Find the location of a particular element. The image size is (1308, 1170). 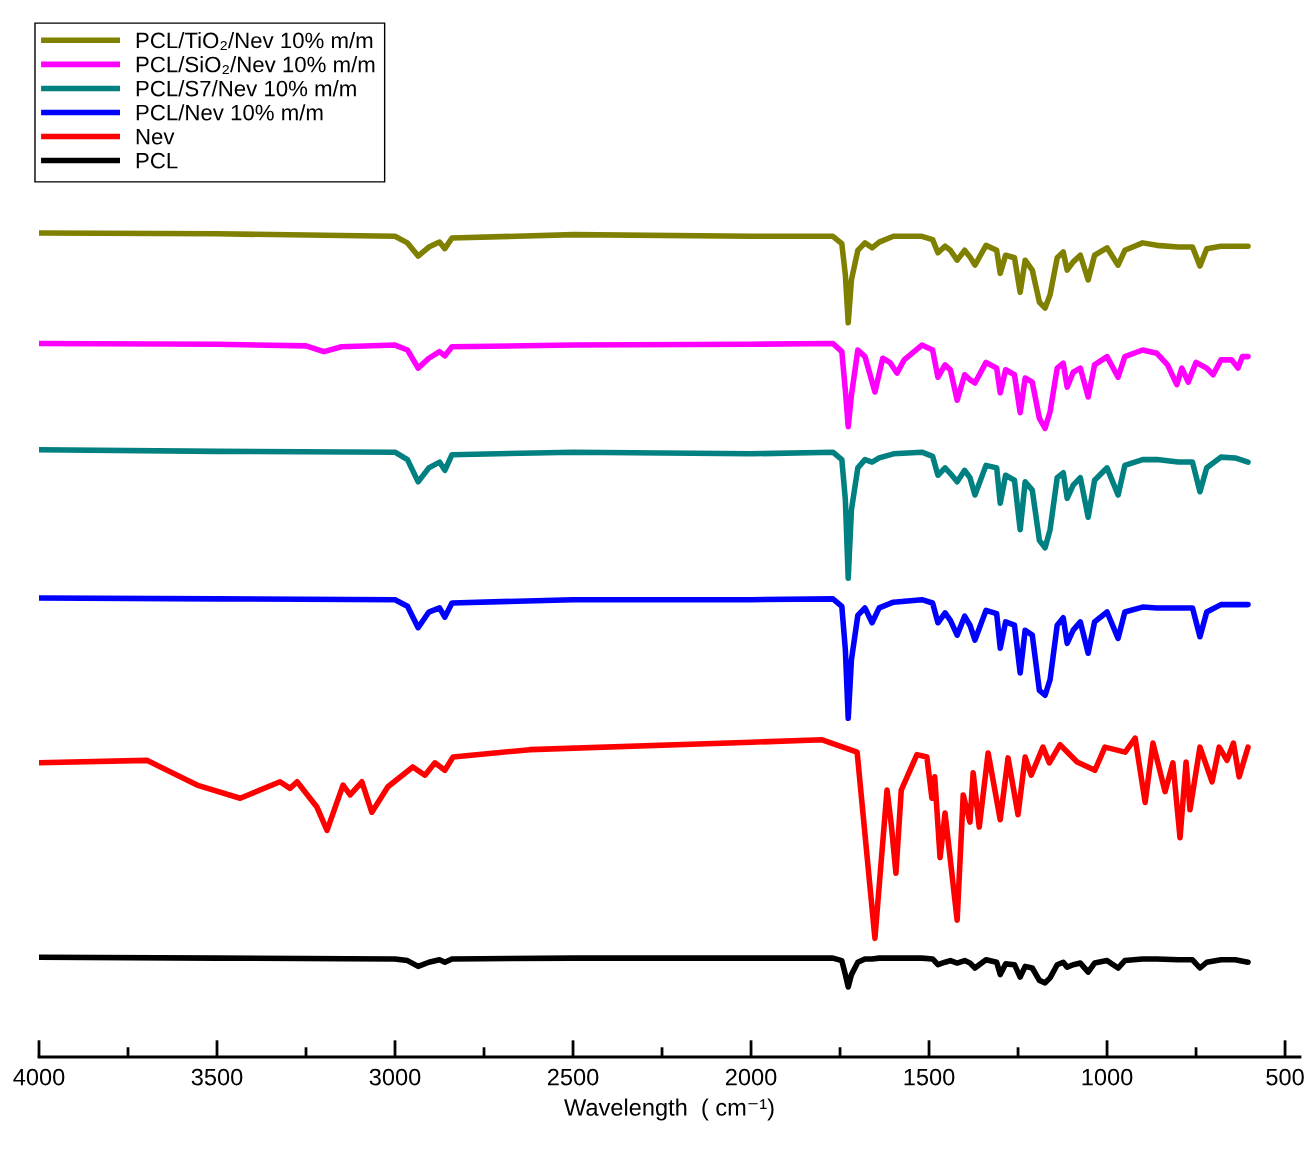

x-axis-title: Wavelength ( cm⁻¹) is located at coordinates (669, 1109).